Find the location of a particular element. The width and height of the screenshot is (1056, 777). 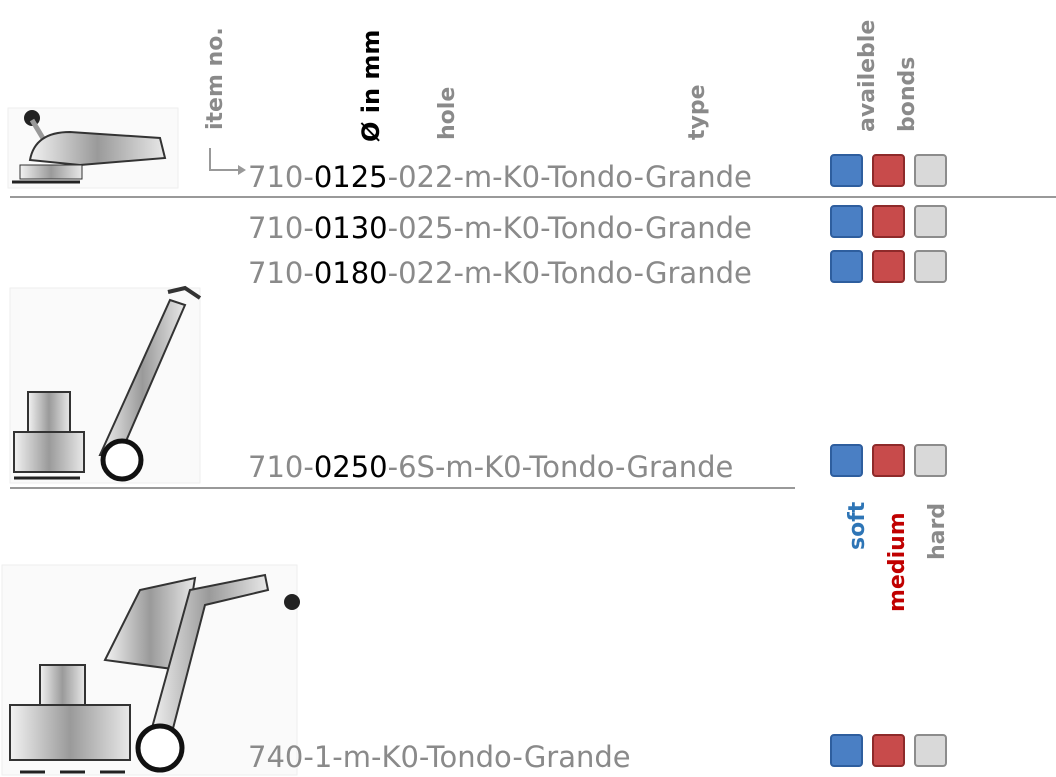

item-part: 740-1-m-K0-Tondo-Grande is located at coordinates (439, 757).